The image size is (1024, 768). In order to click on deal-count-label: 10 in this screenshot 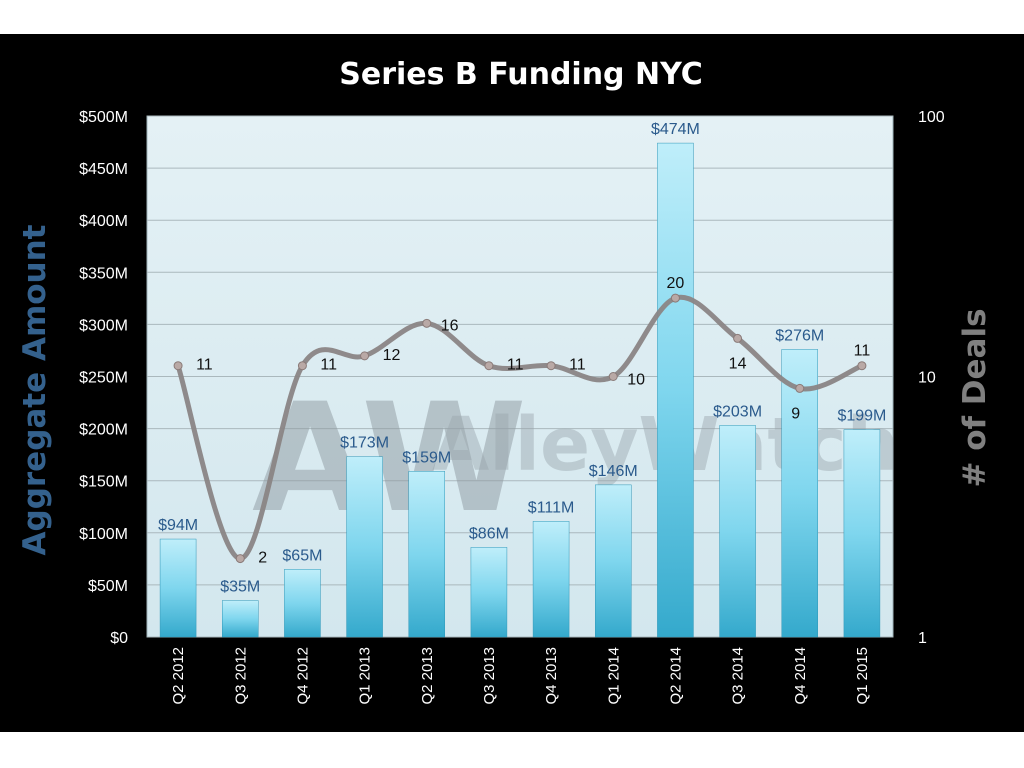, I will do `click(636, 380)`.